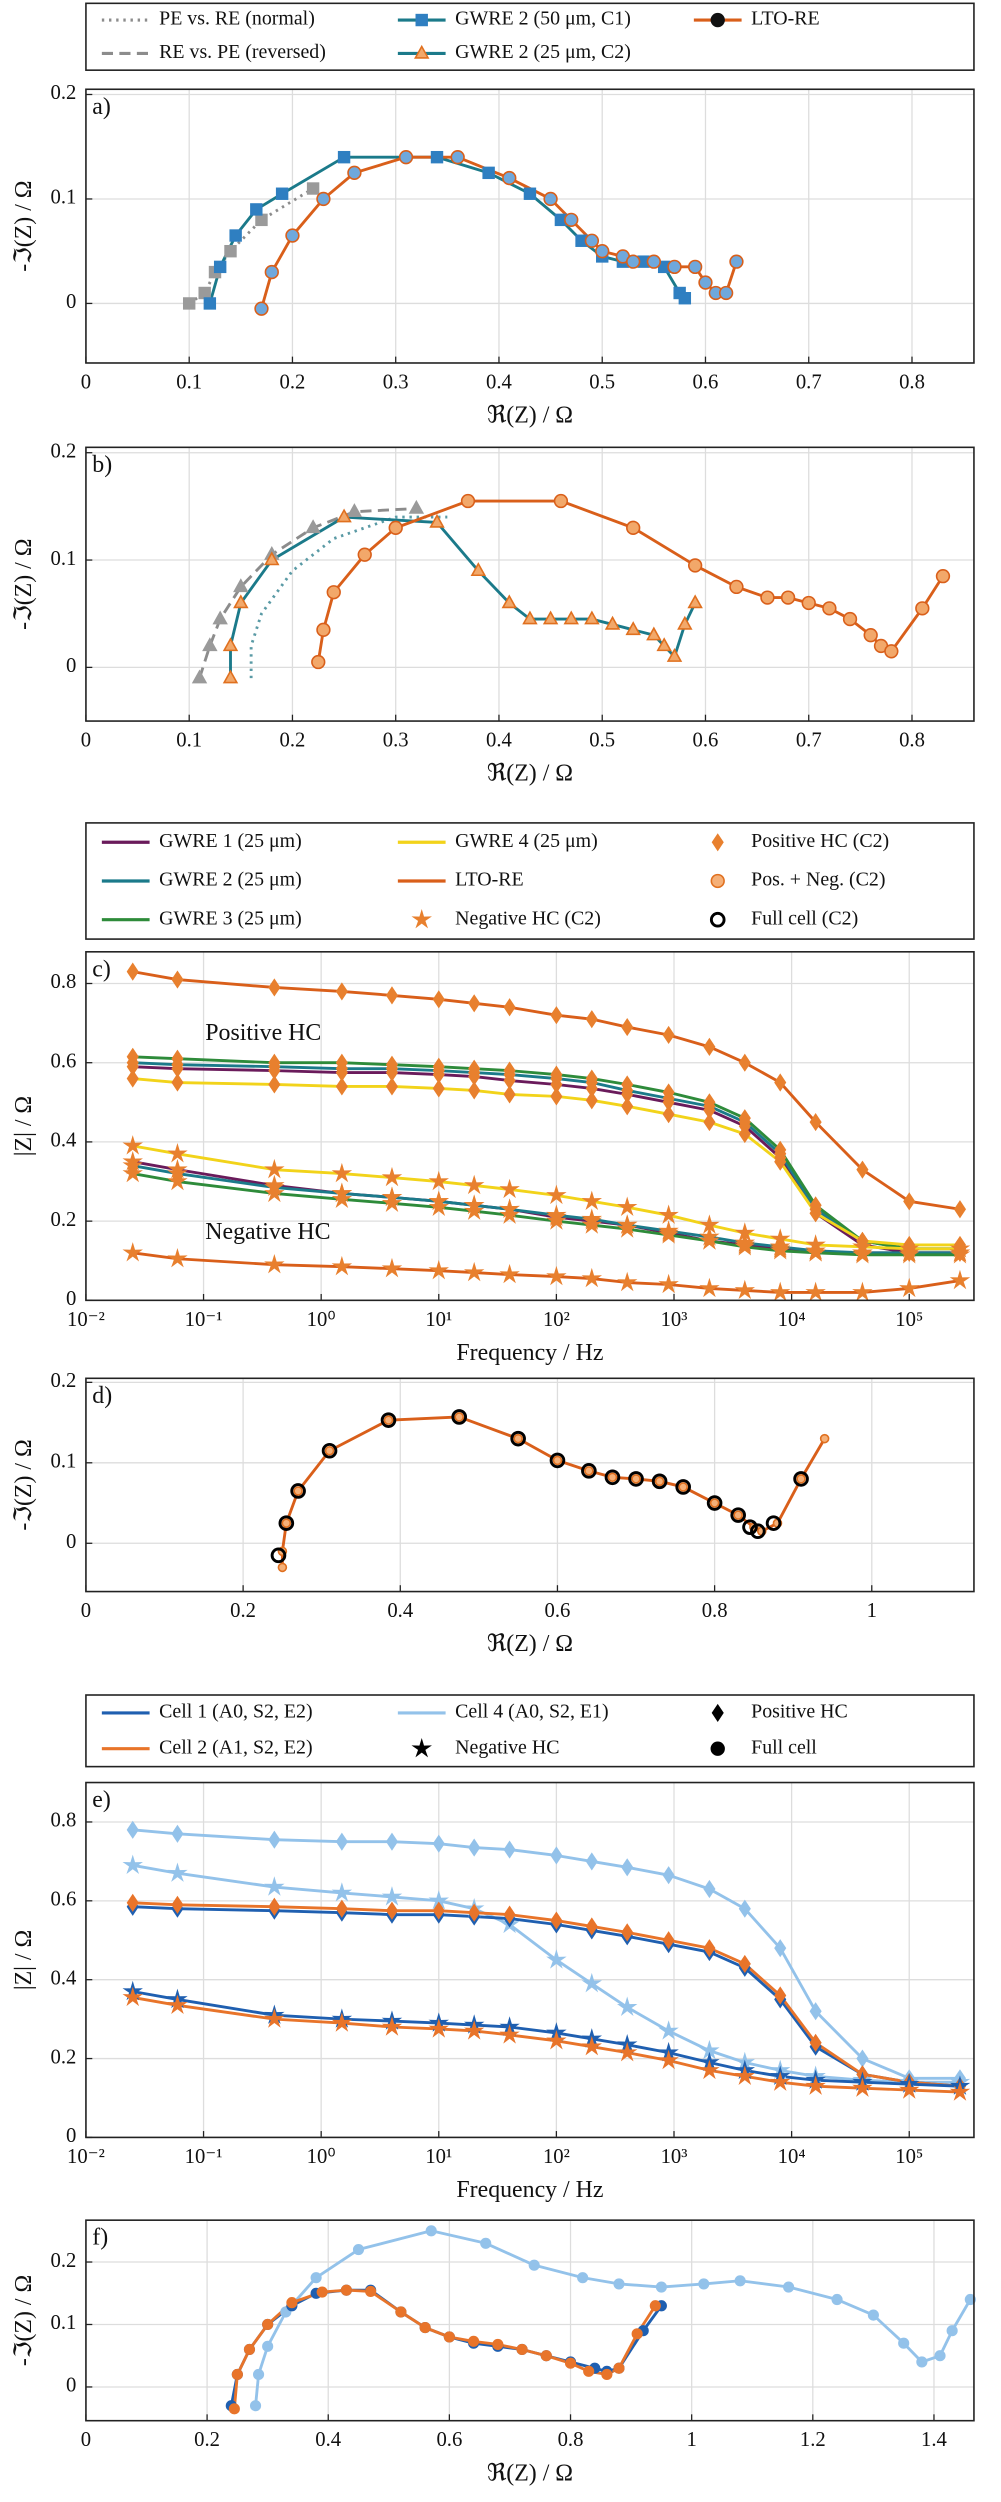 This screenshot has height=2502, width=1001. What do you see at coordinates (438, 1320) in the screenshot?
I see `x-tick-label: 10¹` at bounding box center [438, 1320].